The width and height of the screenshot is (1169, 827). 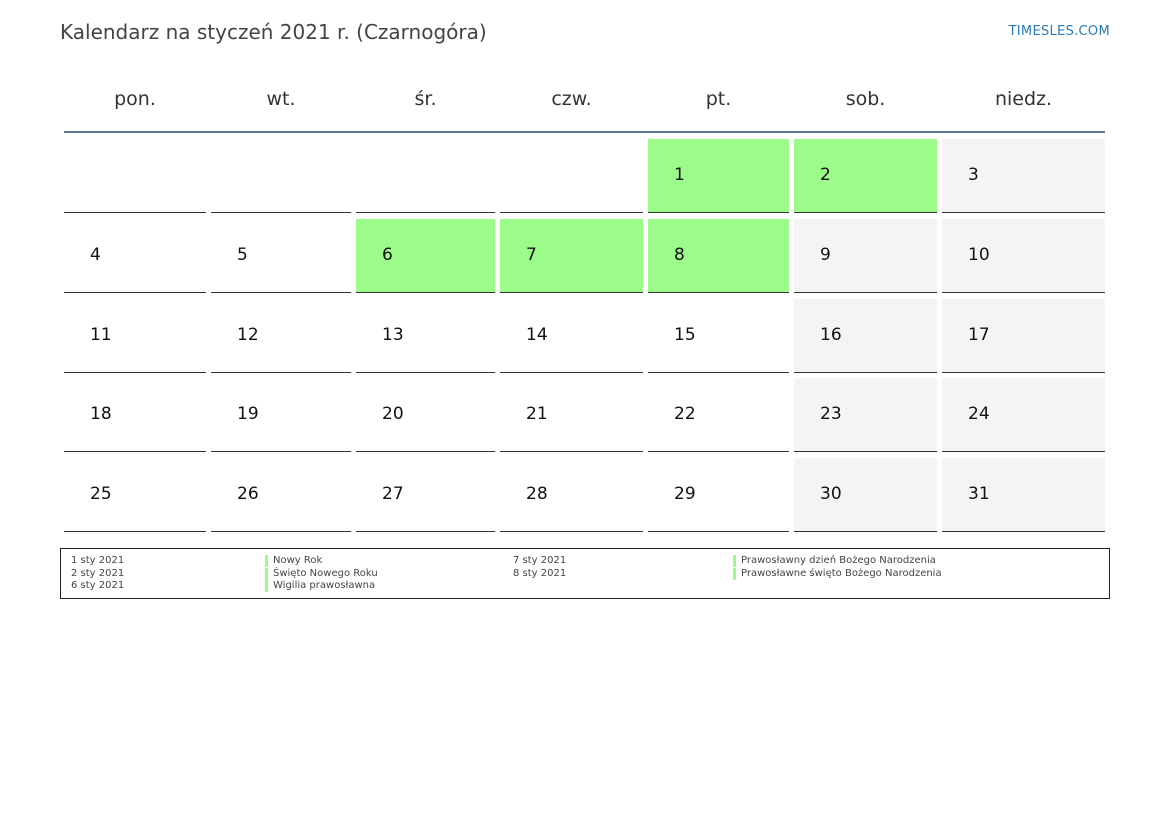 I want to click on day-cell-11: 11, so click(x=135, y=336).